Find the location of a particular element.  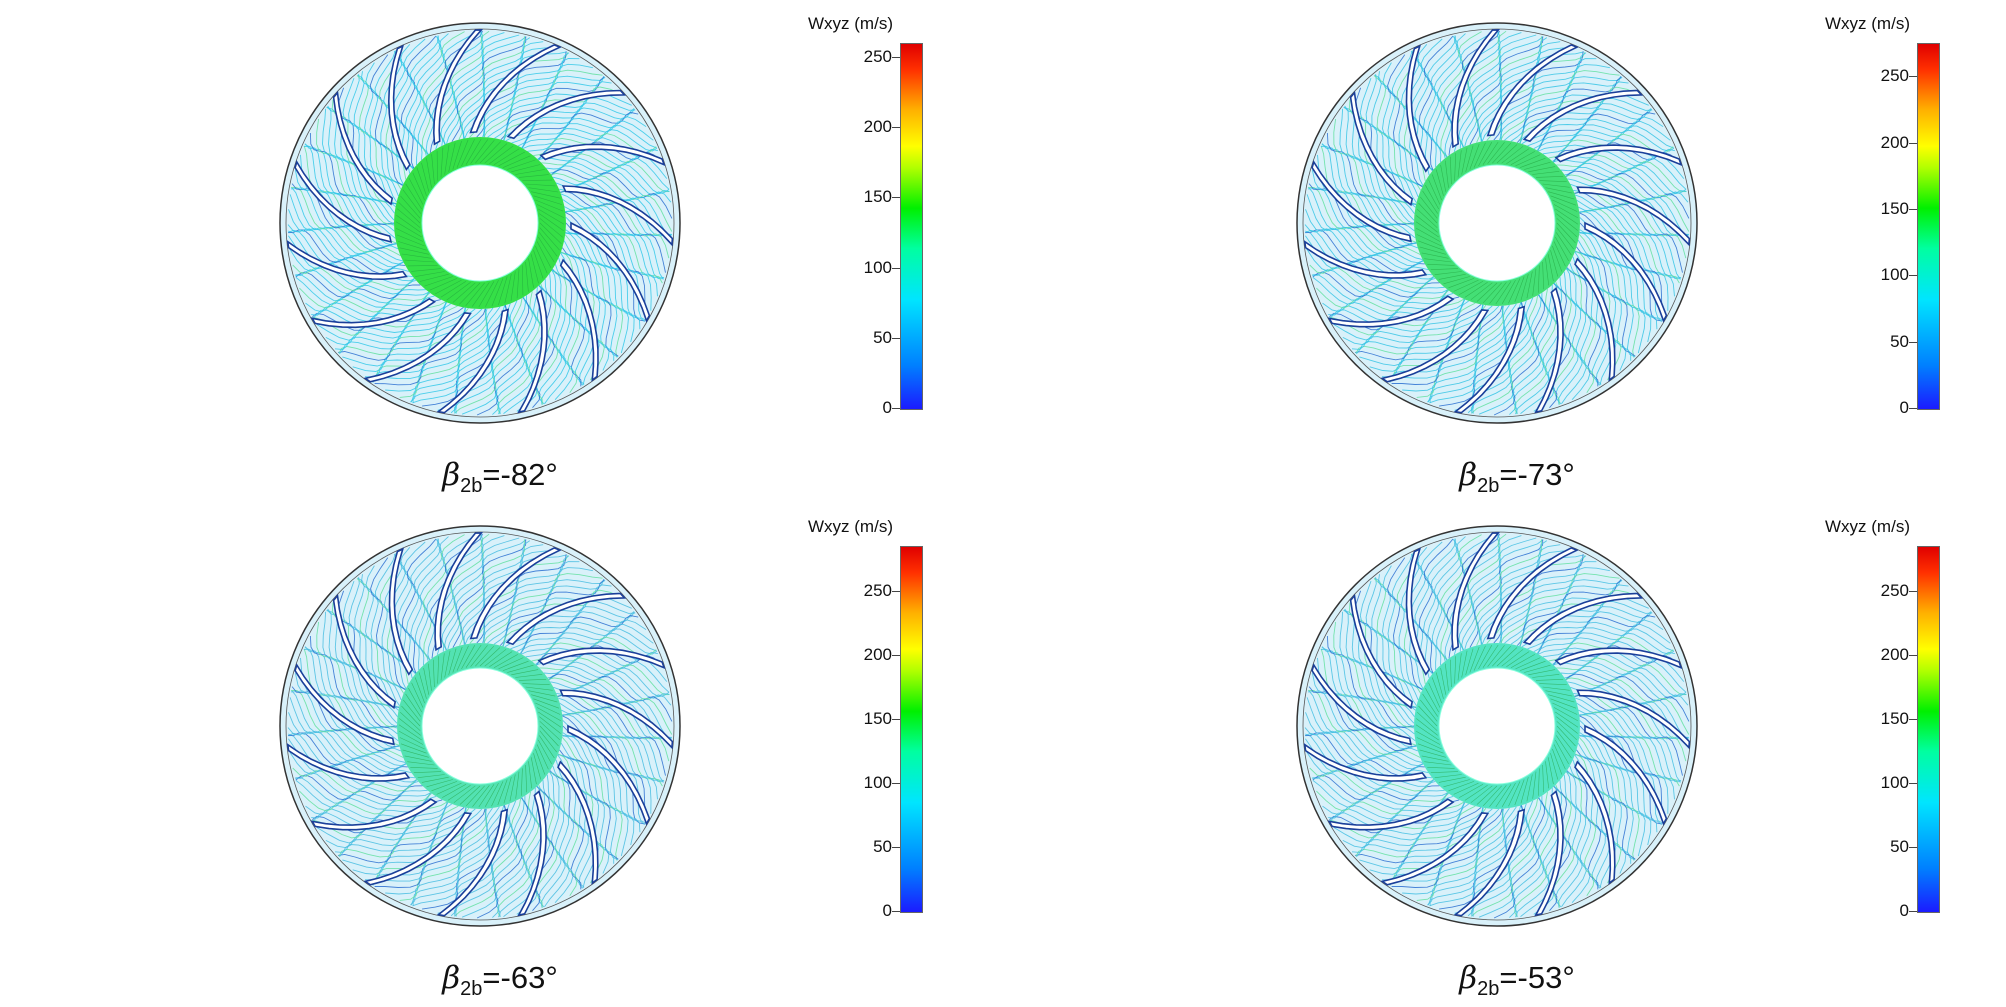

velocity-colorbar is located at coordinates (1928, 729).